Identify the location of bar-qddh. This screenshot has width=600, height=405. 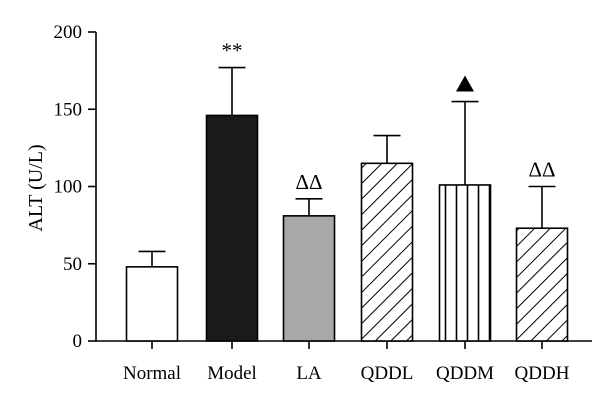
(542, 284).